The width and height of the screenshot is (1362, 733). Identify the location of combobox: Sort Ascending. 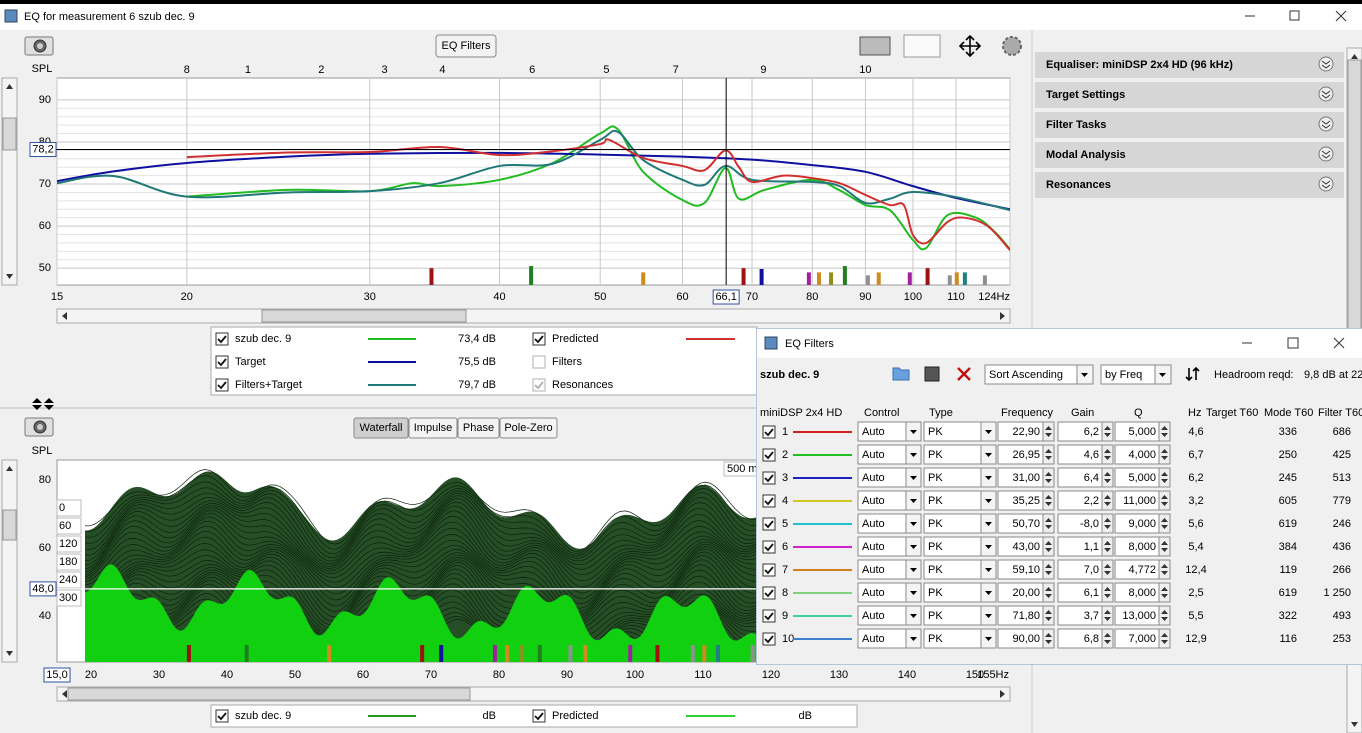
(1039, 374).